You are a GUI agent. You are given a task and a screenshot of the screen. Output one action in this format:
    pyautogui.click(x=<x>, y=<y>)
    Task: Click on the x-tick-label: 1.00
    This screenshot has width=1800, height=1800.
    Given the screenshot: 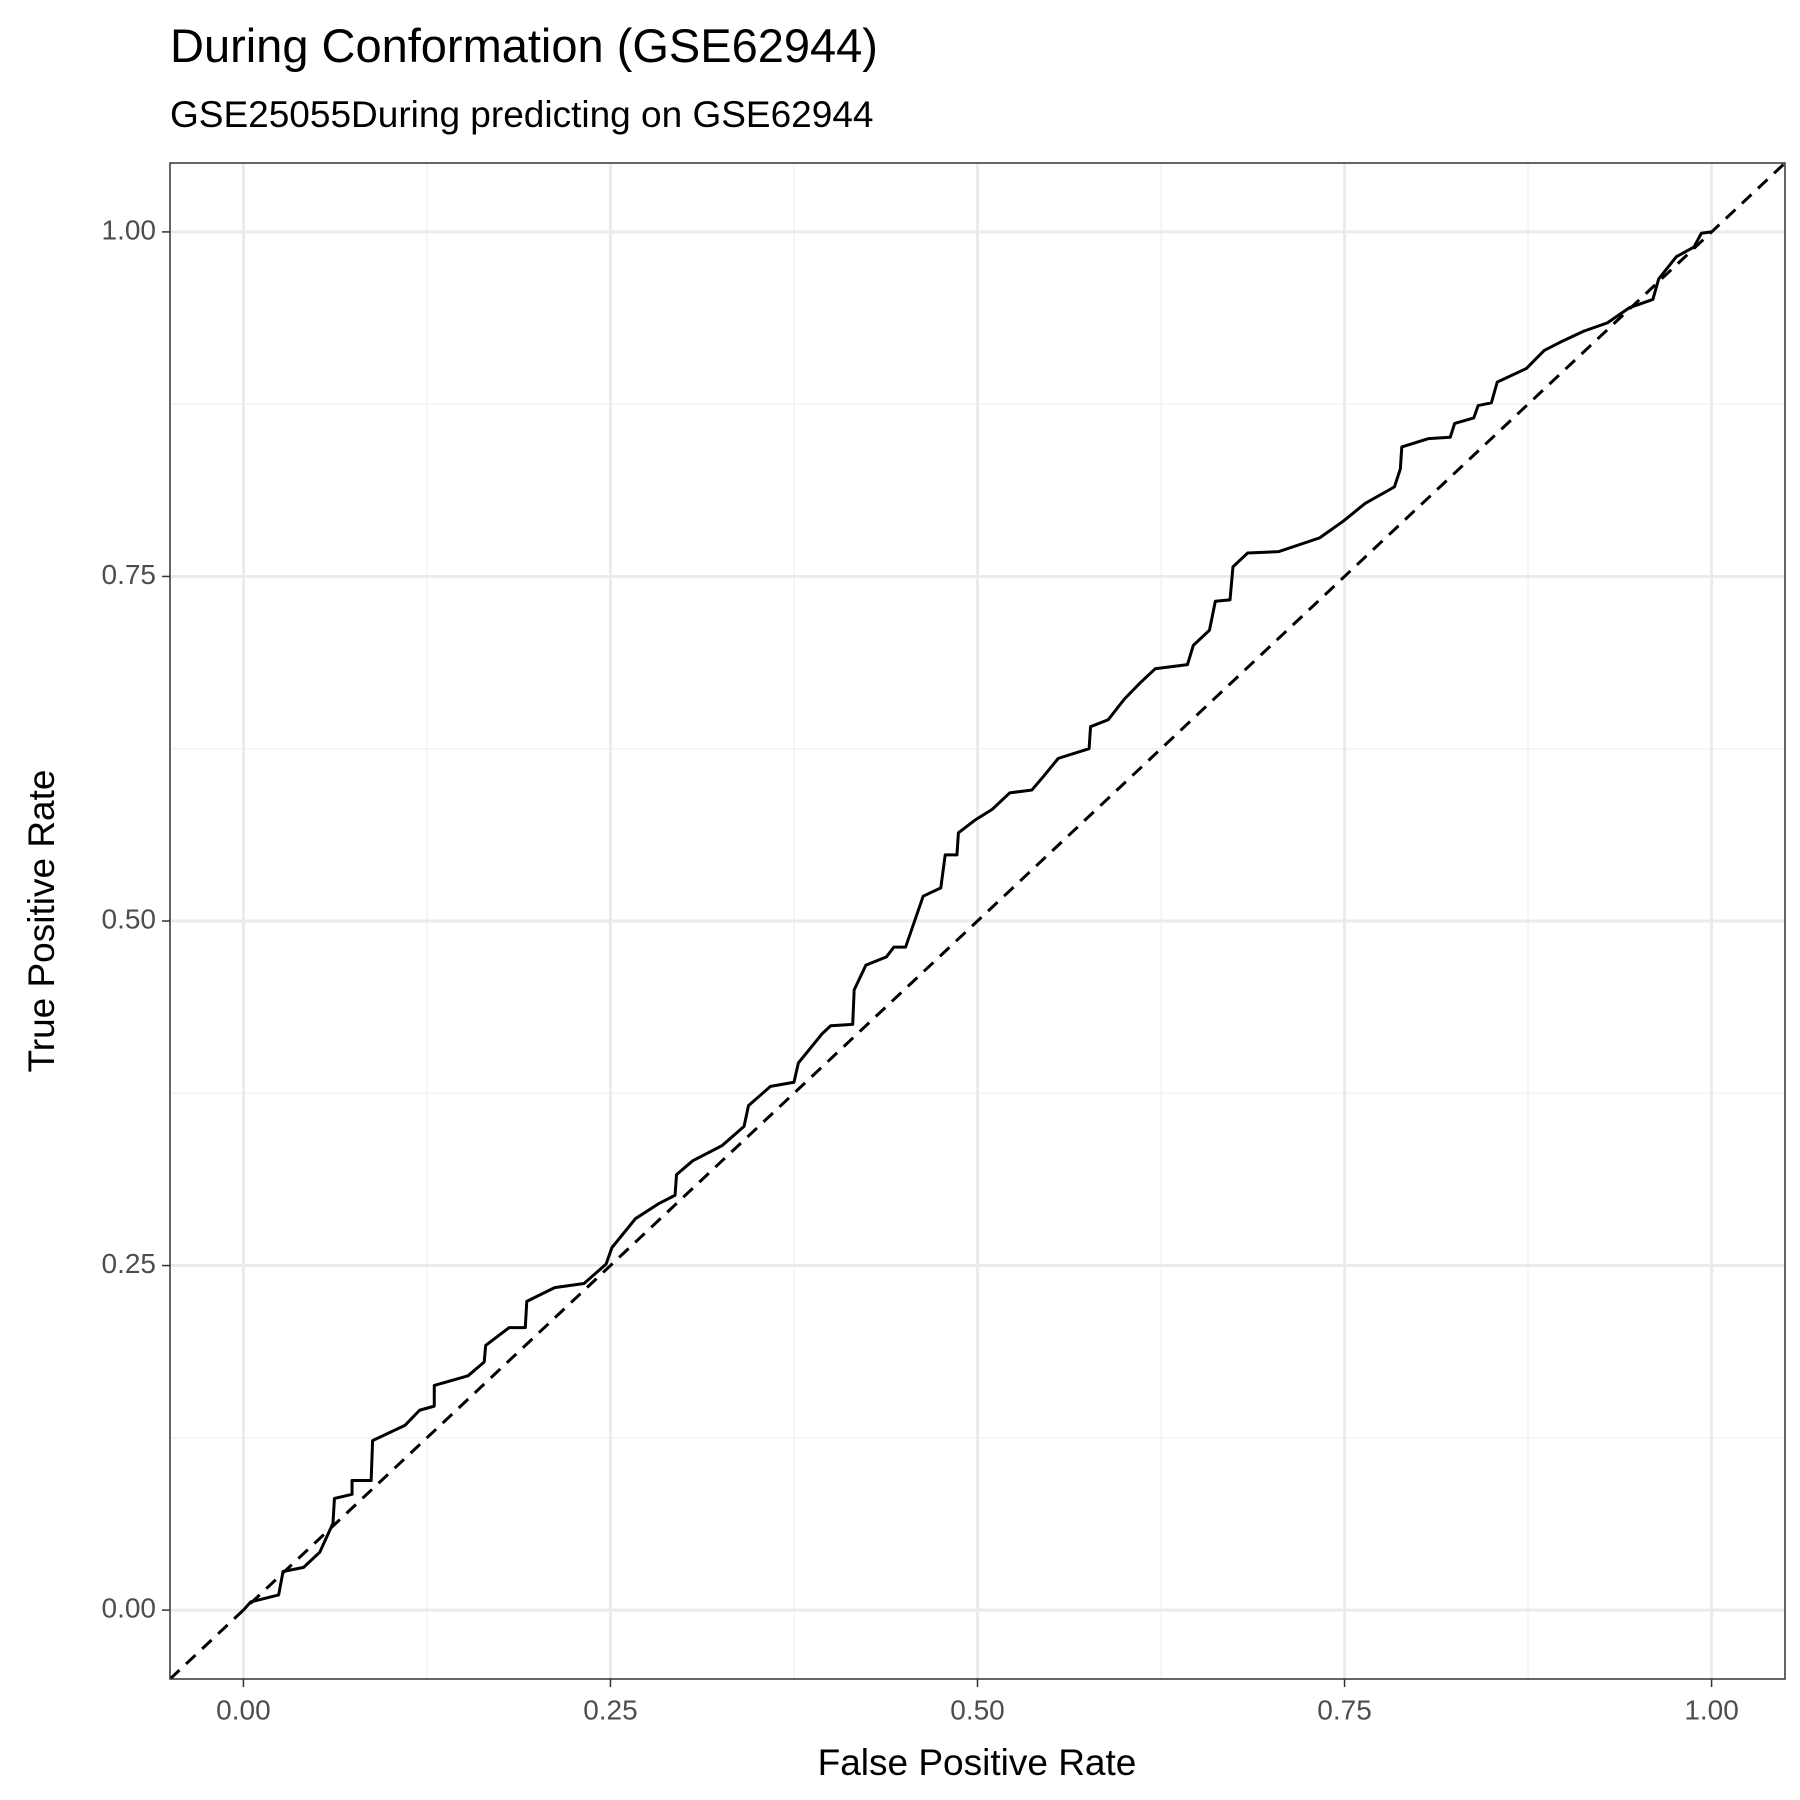 What is the action you would take?
    pyautogui.click(x=1711, y=1709)
    